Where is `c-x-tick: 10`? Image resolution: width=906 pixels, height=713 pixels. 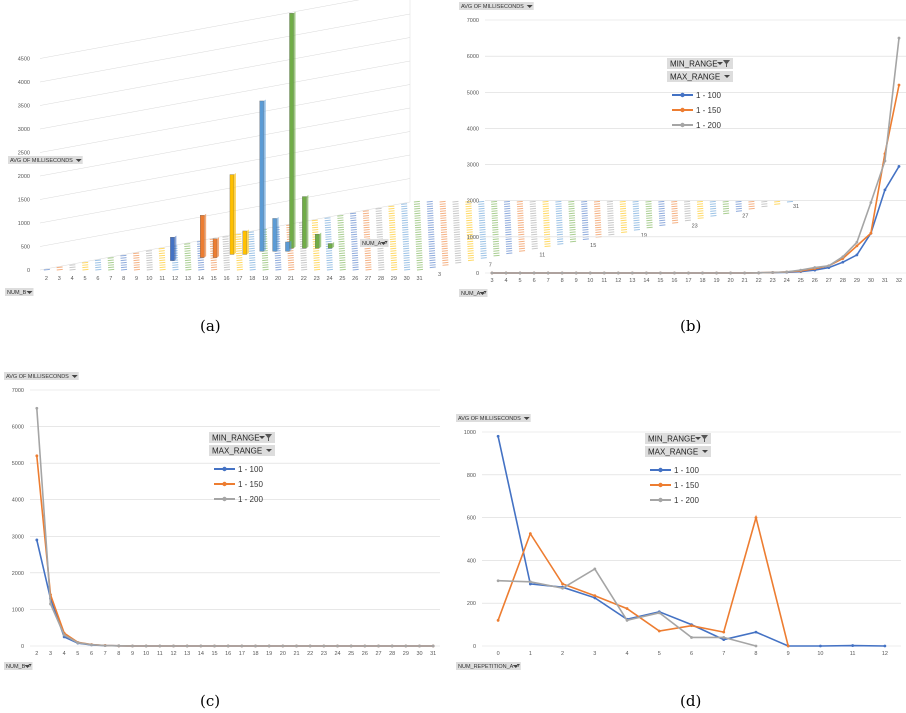
c-x-tick: 10 is located at coordinates (146, 654).